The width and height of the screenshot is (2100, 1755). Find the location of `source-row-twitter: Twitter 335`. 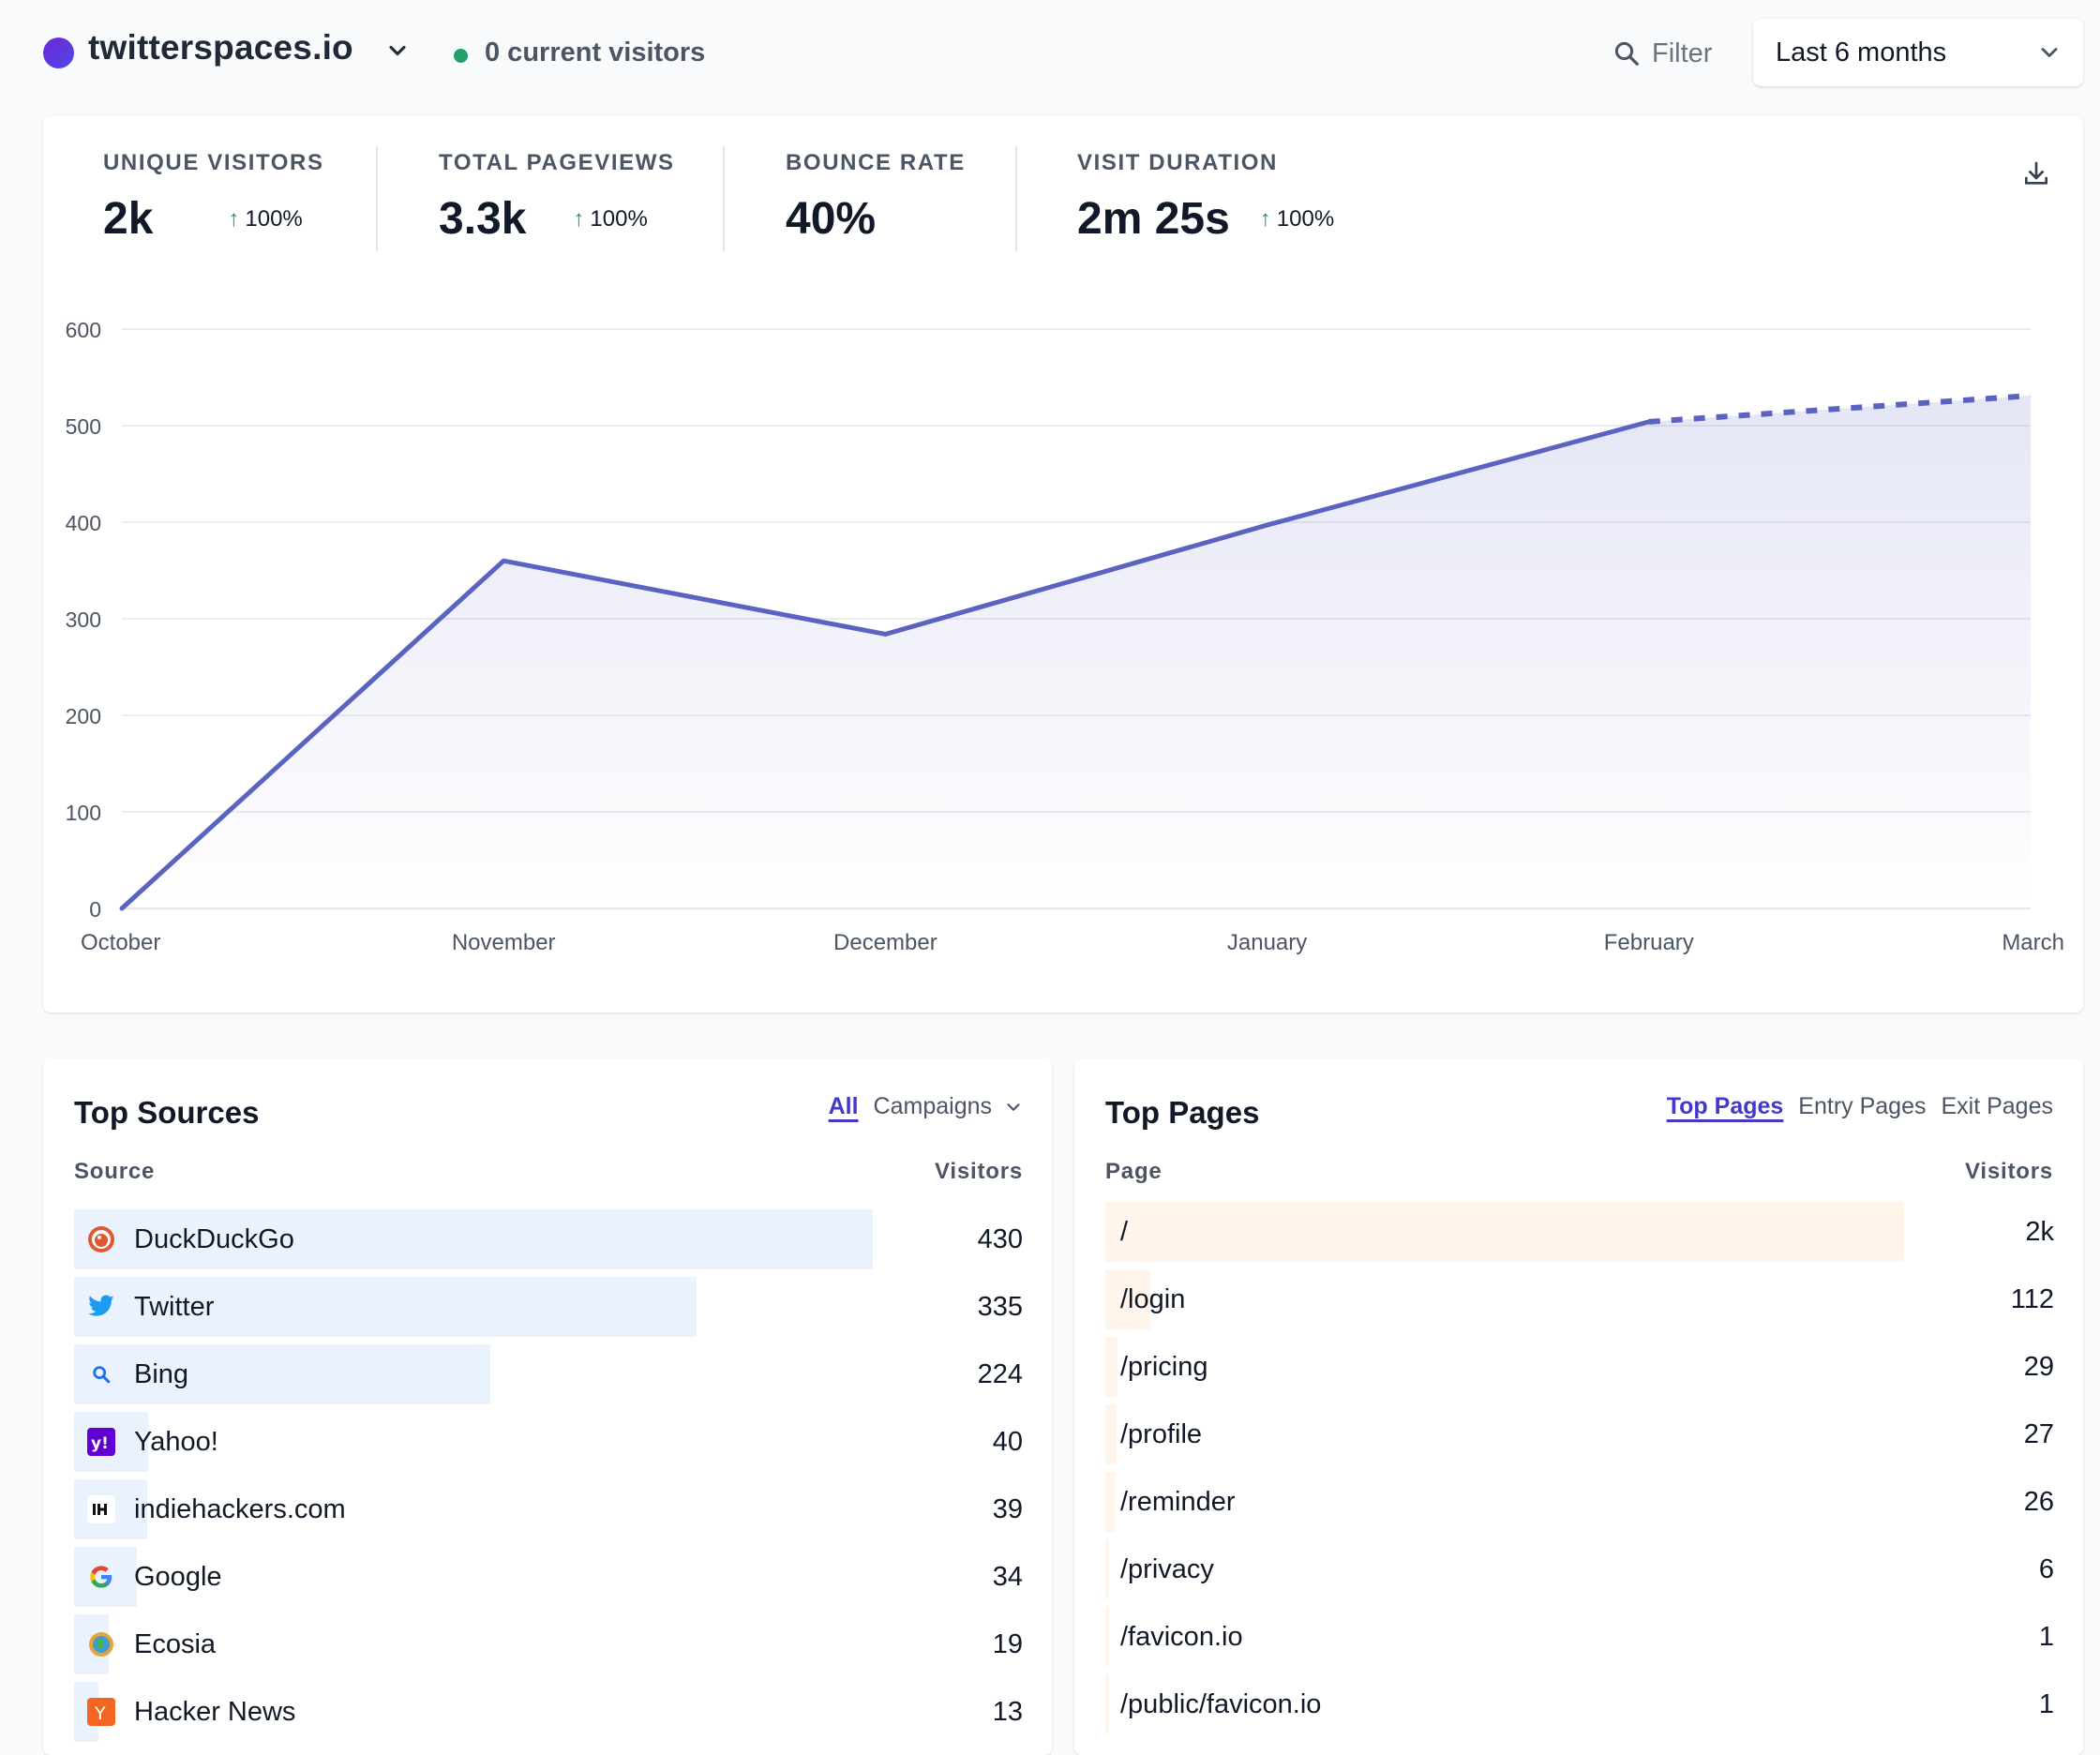

source-row-twitter: Twitter 335 is located at coordinates (548, 1307).